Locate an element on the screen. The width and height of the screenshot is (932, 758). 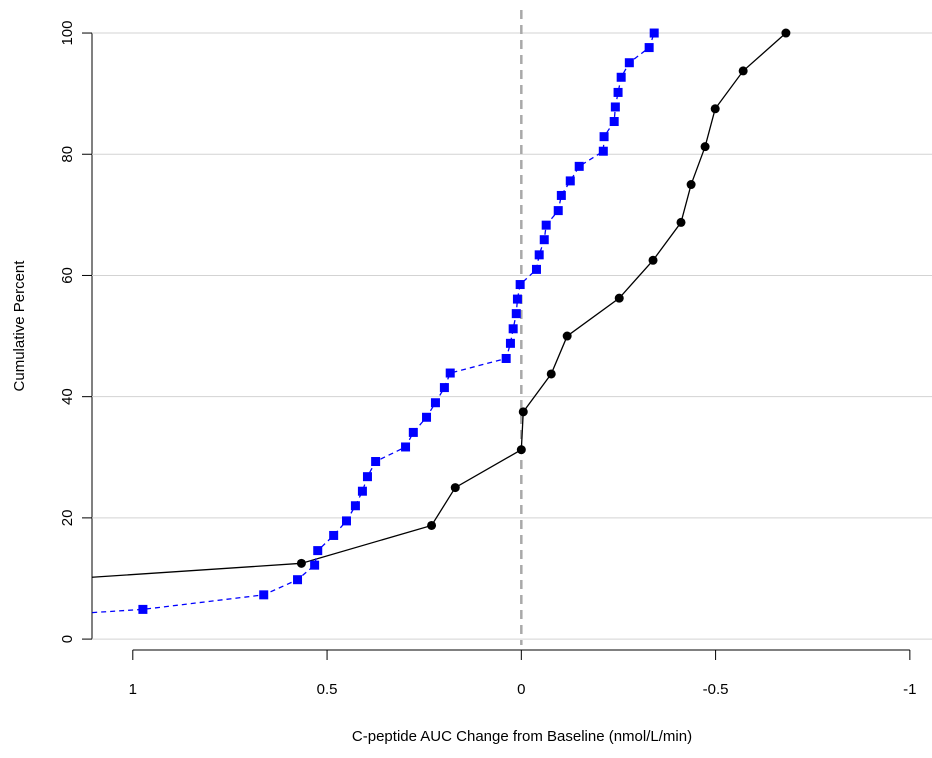
x-tick-label: 0 is located at coordinates (521, 689).